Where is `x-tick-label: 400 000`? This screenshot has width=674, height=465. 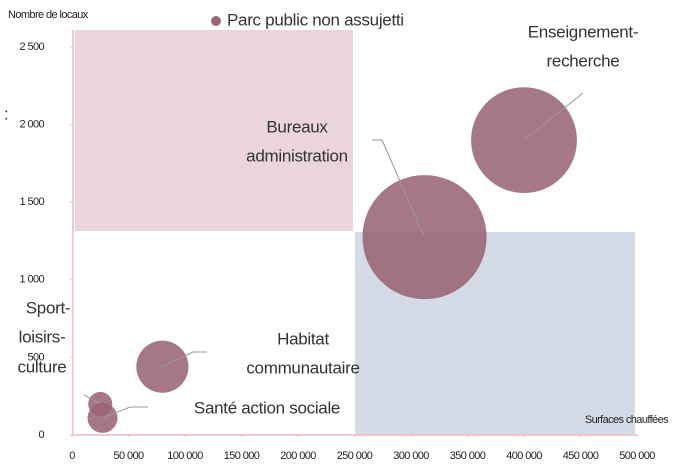 x-tick-label: 400 000 is located at coordinates (524, 456).